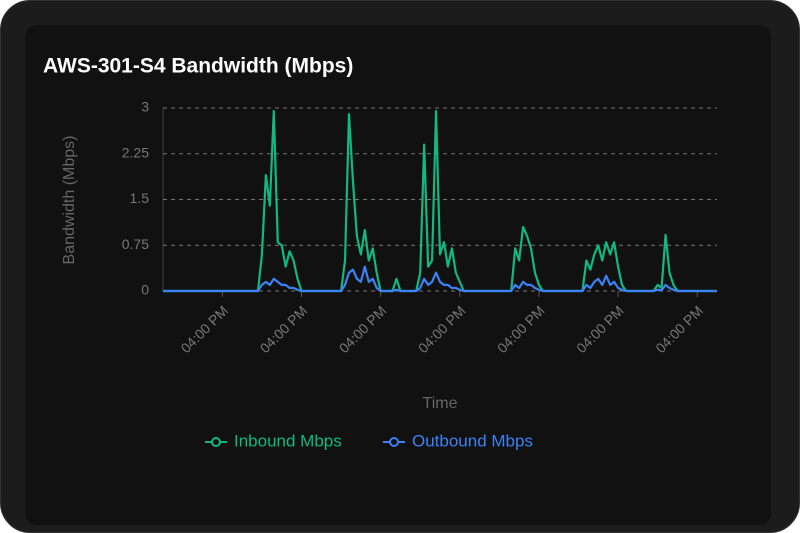  What do you see at coordinates (198, 66) in the screenshot?
I see `chart-title: AWS-301-S4 Bandwidth (Mbps)` at bounding box center [198, 66].